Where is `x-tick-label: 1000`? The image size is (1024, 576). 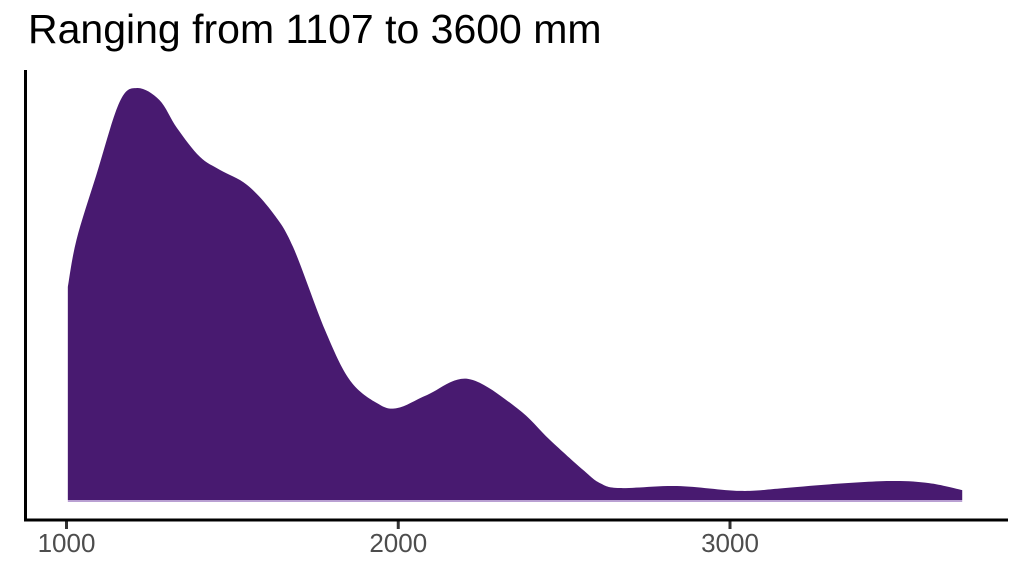
x-tick-label: 1000 is located at coordinates (67, 543).